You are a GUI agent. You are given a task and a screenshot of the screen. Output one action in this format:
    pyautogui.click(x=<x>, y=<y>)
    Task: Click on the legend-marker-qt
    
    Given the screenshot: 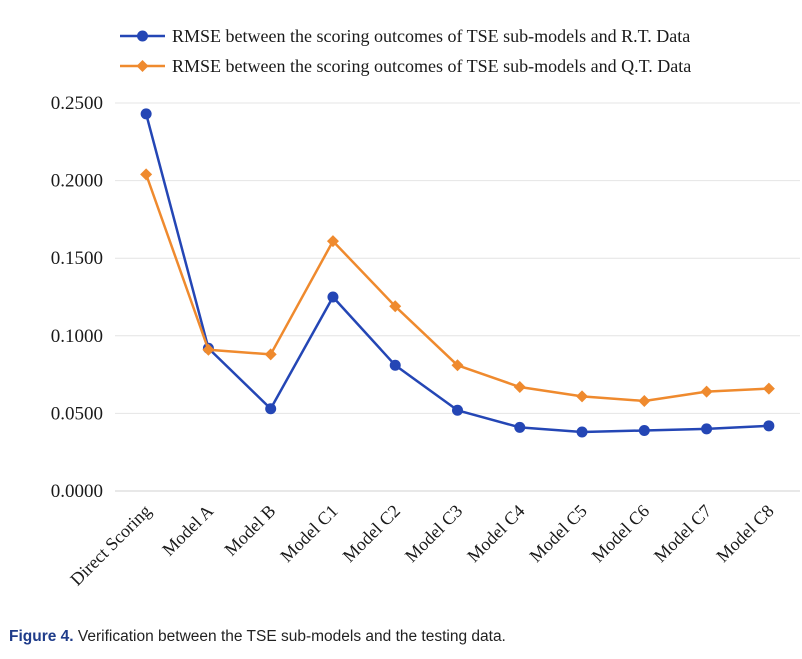 What is the action you would take?
    pyautogui.click(x=142, y=66)
    